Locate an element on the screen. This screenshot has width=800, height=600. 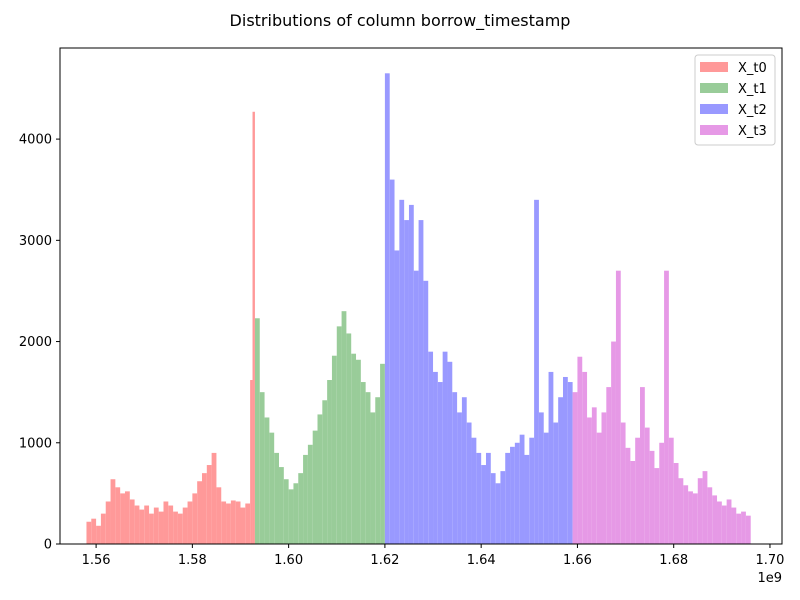
legend-label: X_t2 is located at coordinates (752, 110).